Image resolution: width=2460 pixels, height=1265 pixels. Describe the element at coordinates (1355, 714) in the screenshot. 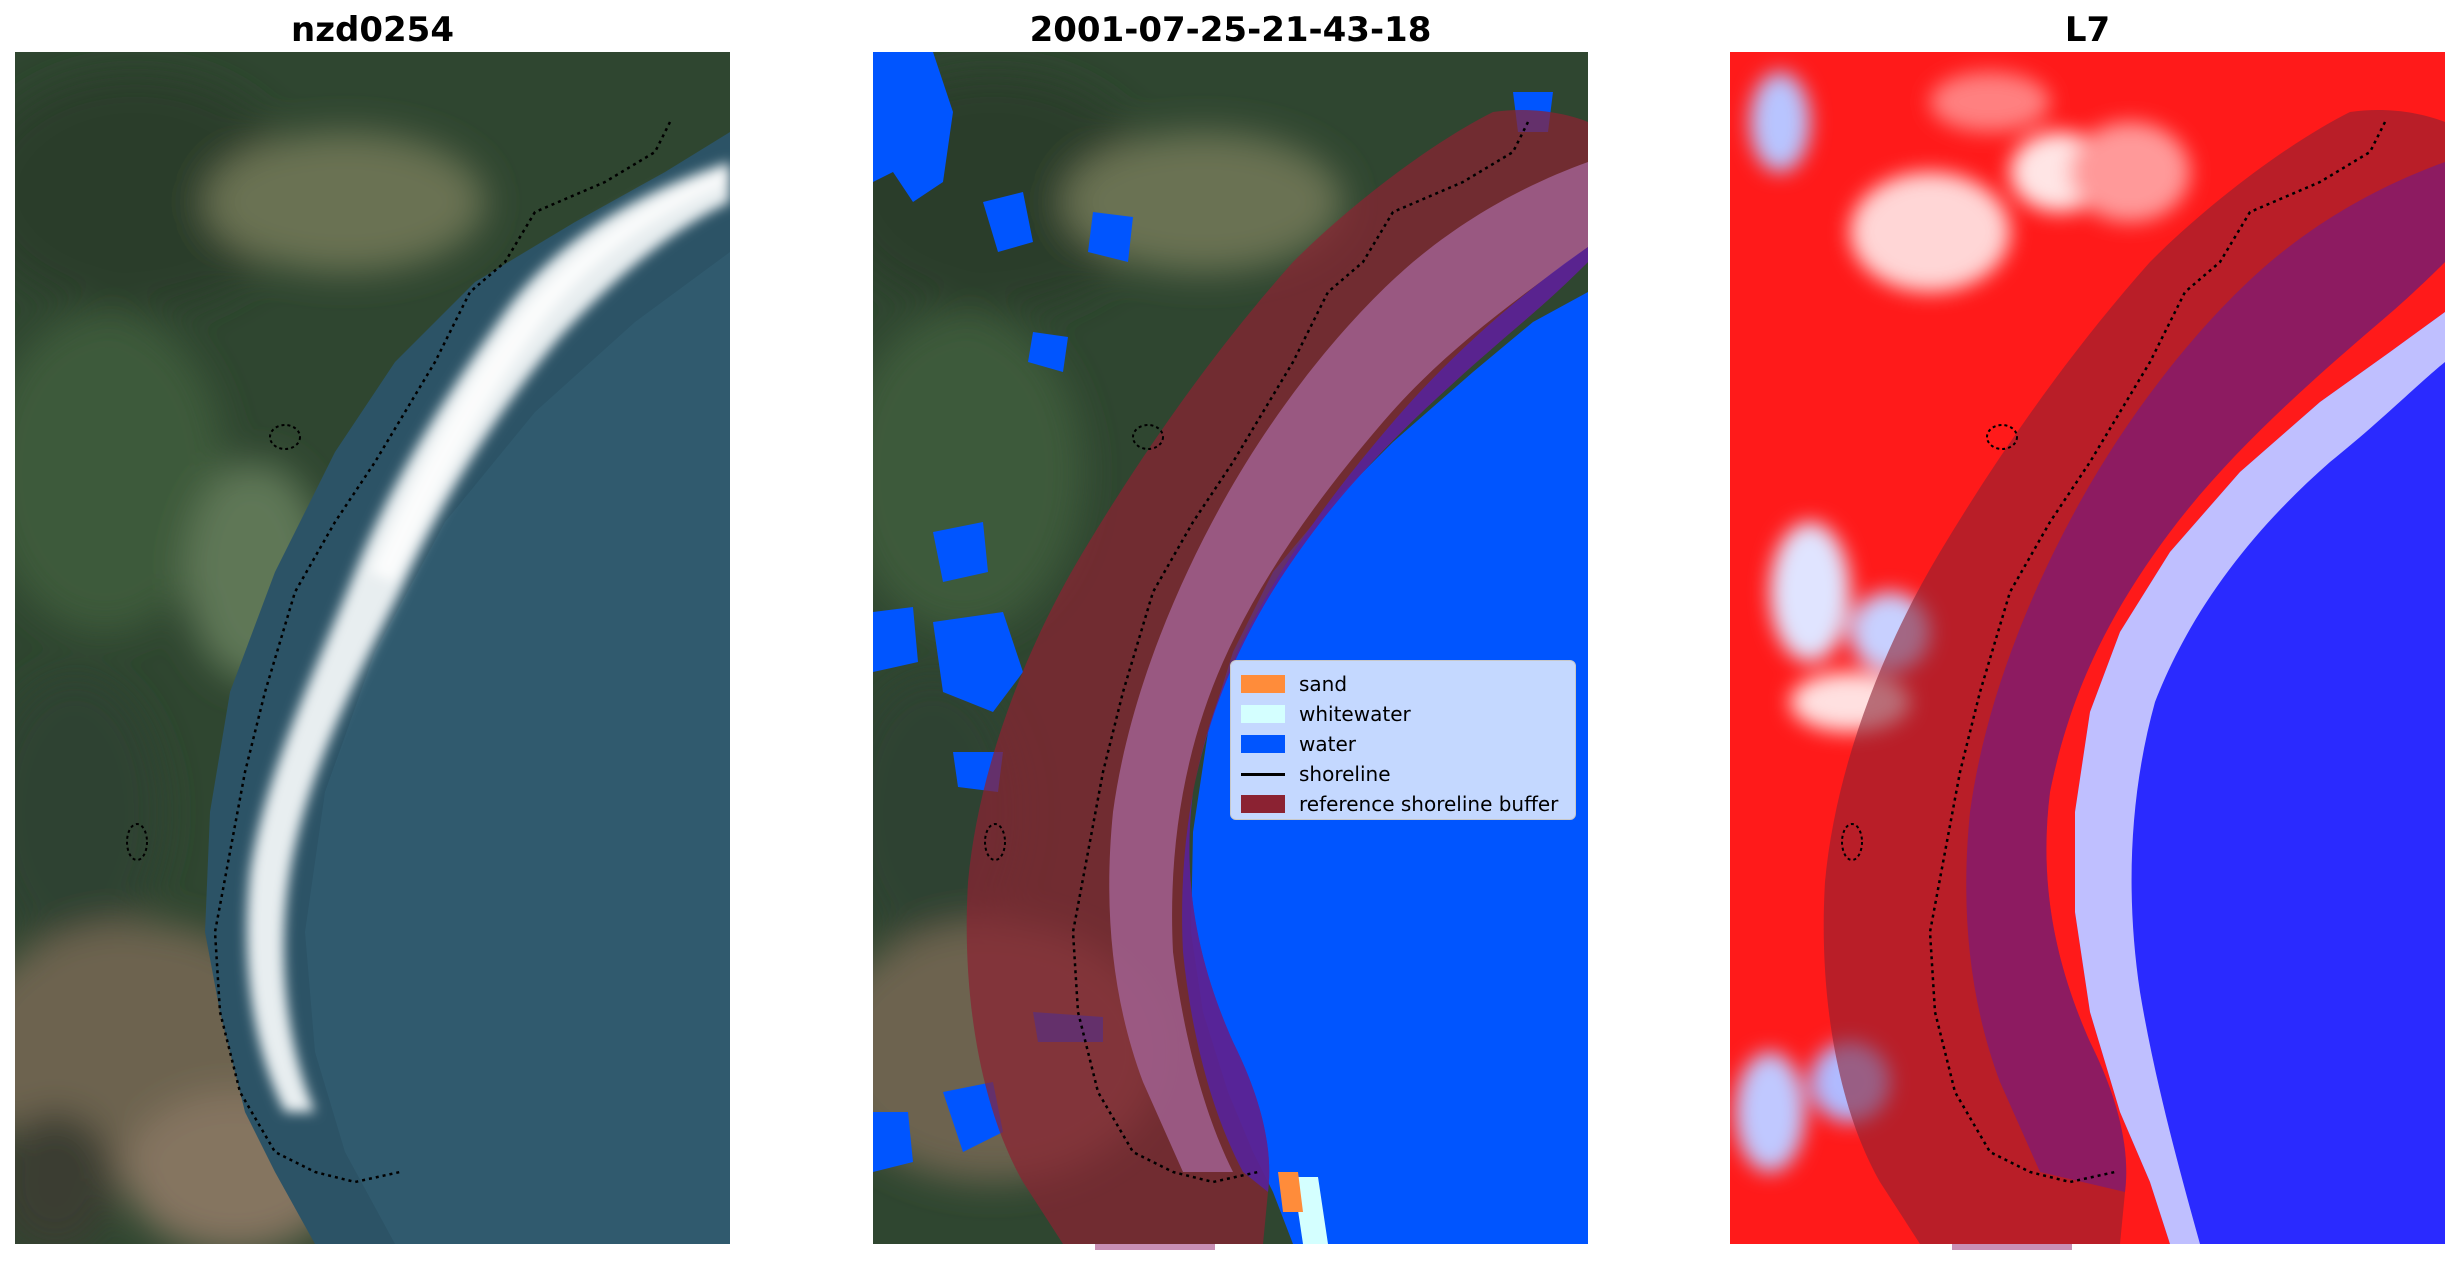

I see `legend-label: whitewater` at that location.